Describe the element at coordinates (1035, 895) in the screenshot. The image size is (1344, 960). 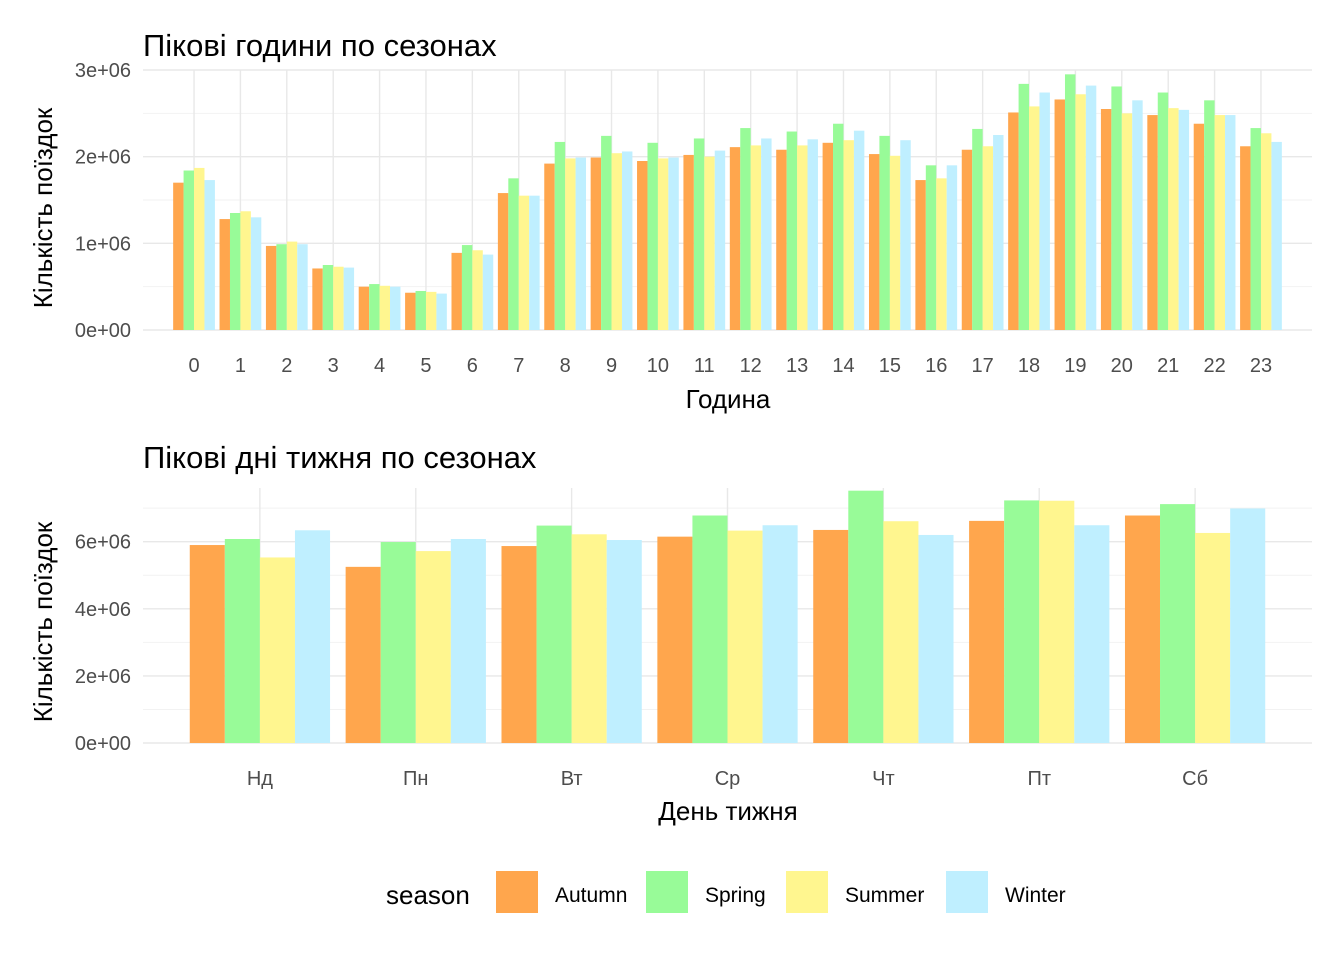
I see `legend-label-winter: Winter` at that location.